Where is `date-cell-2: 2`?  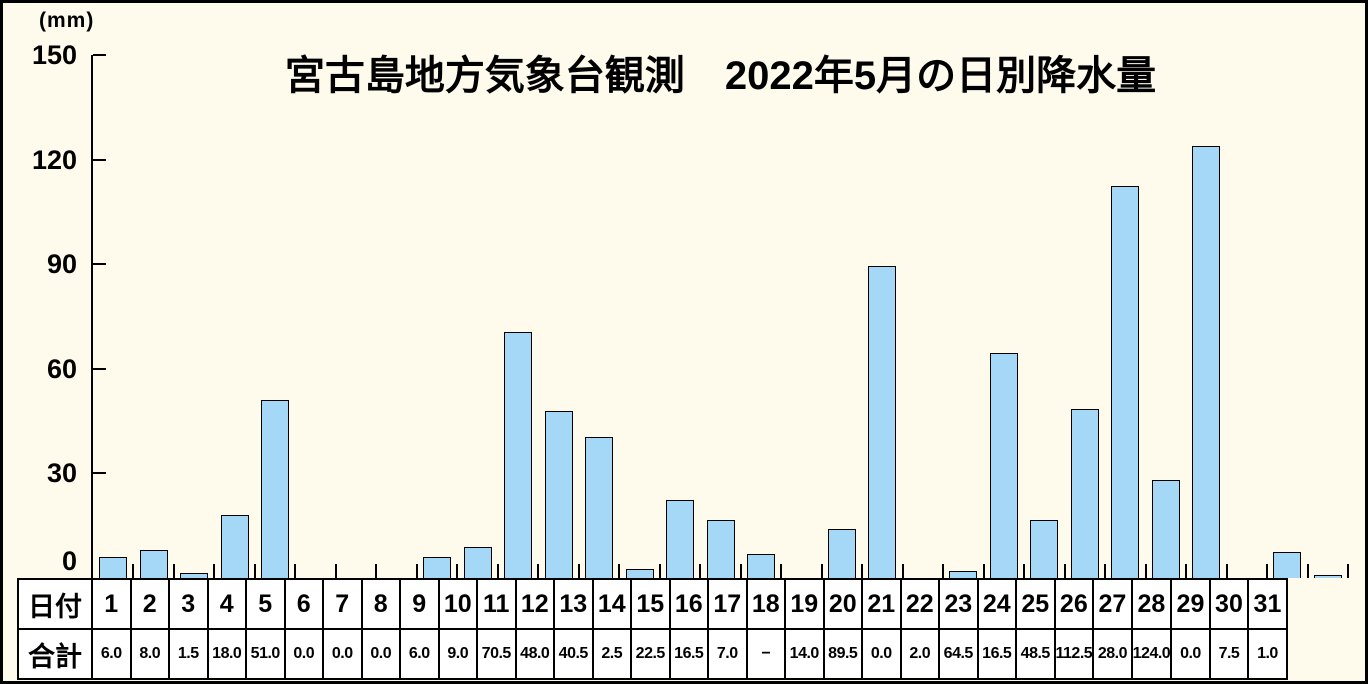
date-cell-2: 2 is located at coordinates (149, 604).